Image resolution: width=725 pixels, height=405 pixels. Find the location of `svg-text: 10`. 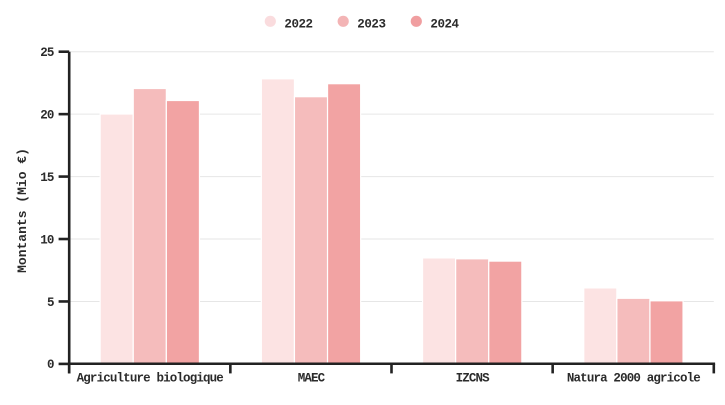

svg-text: 10 is located at coordinates (47, 240).